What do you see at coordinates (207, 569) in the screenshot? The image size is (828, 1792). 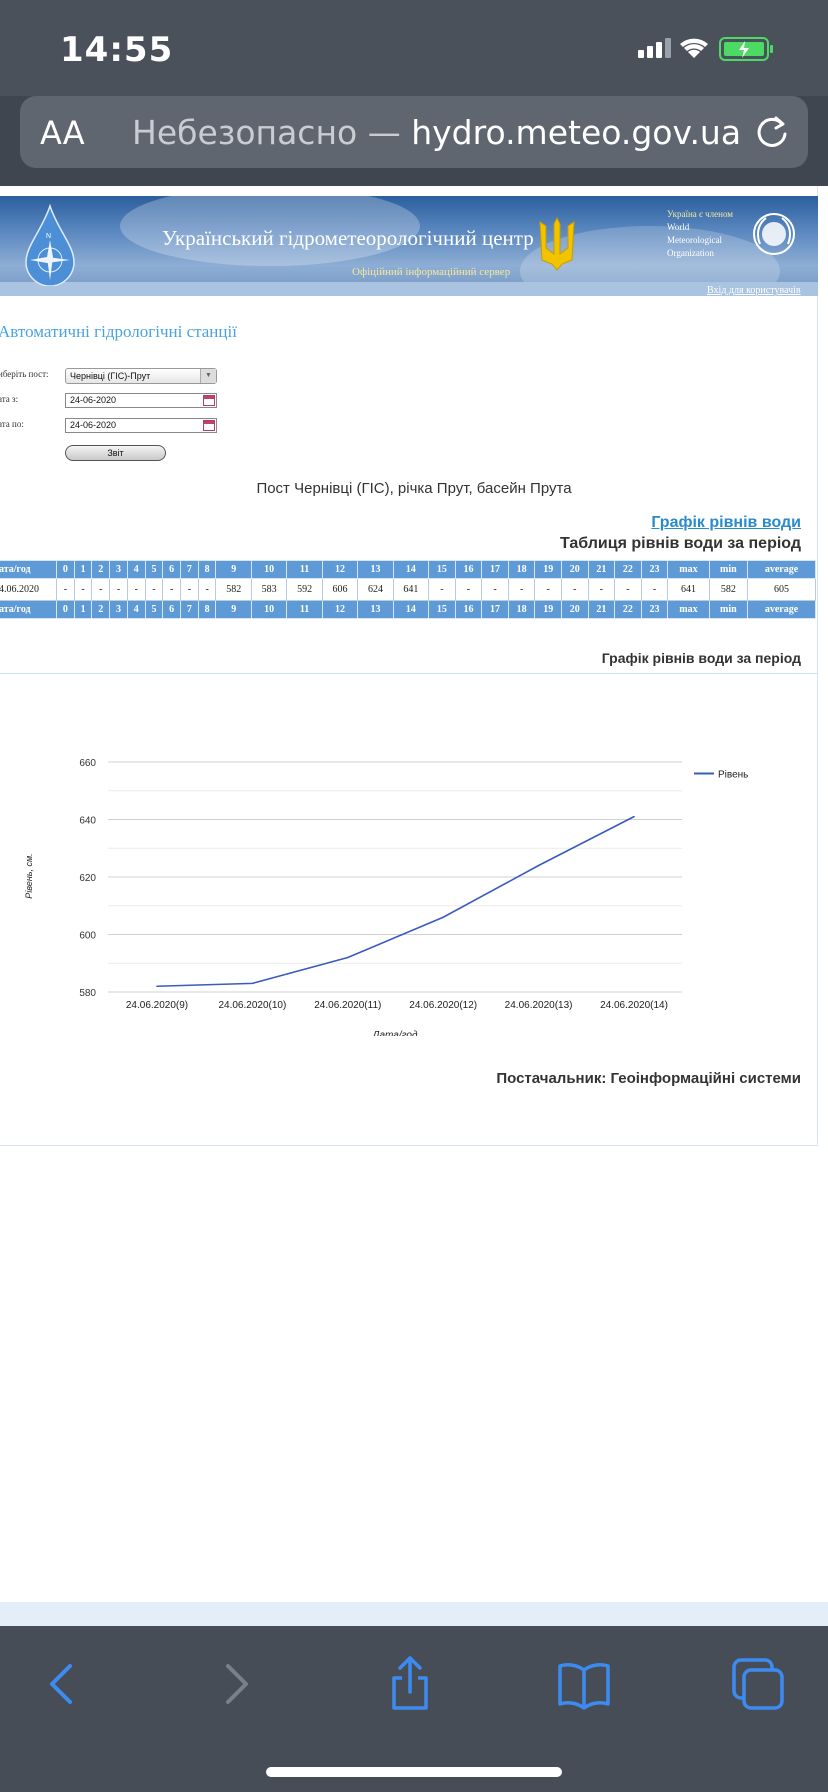 I see `table-header-cell: 8` at bounding box center [207, 569].